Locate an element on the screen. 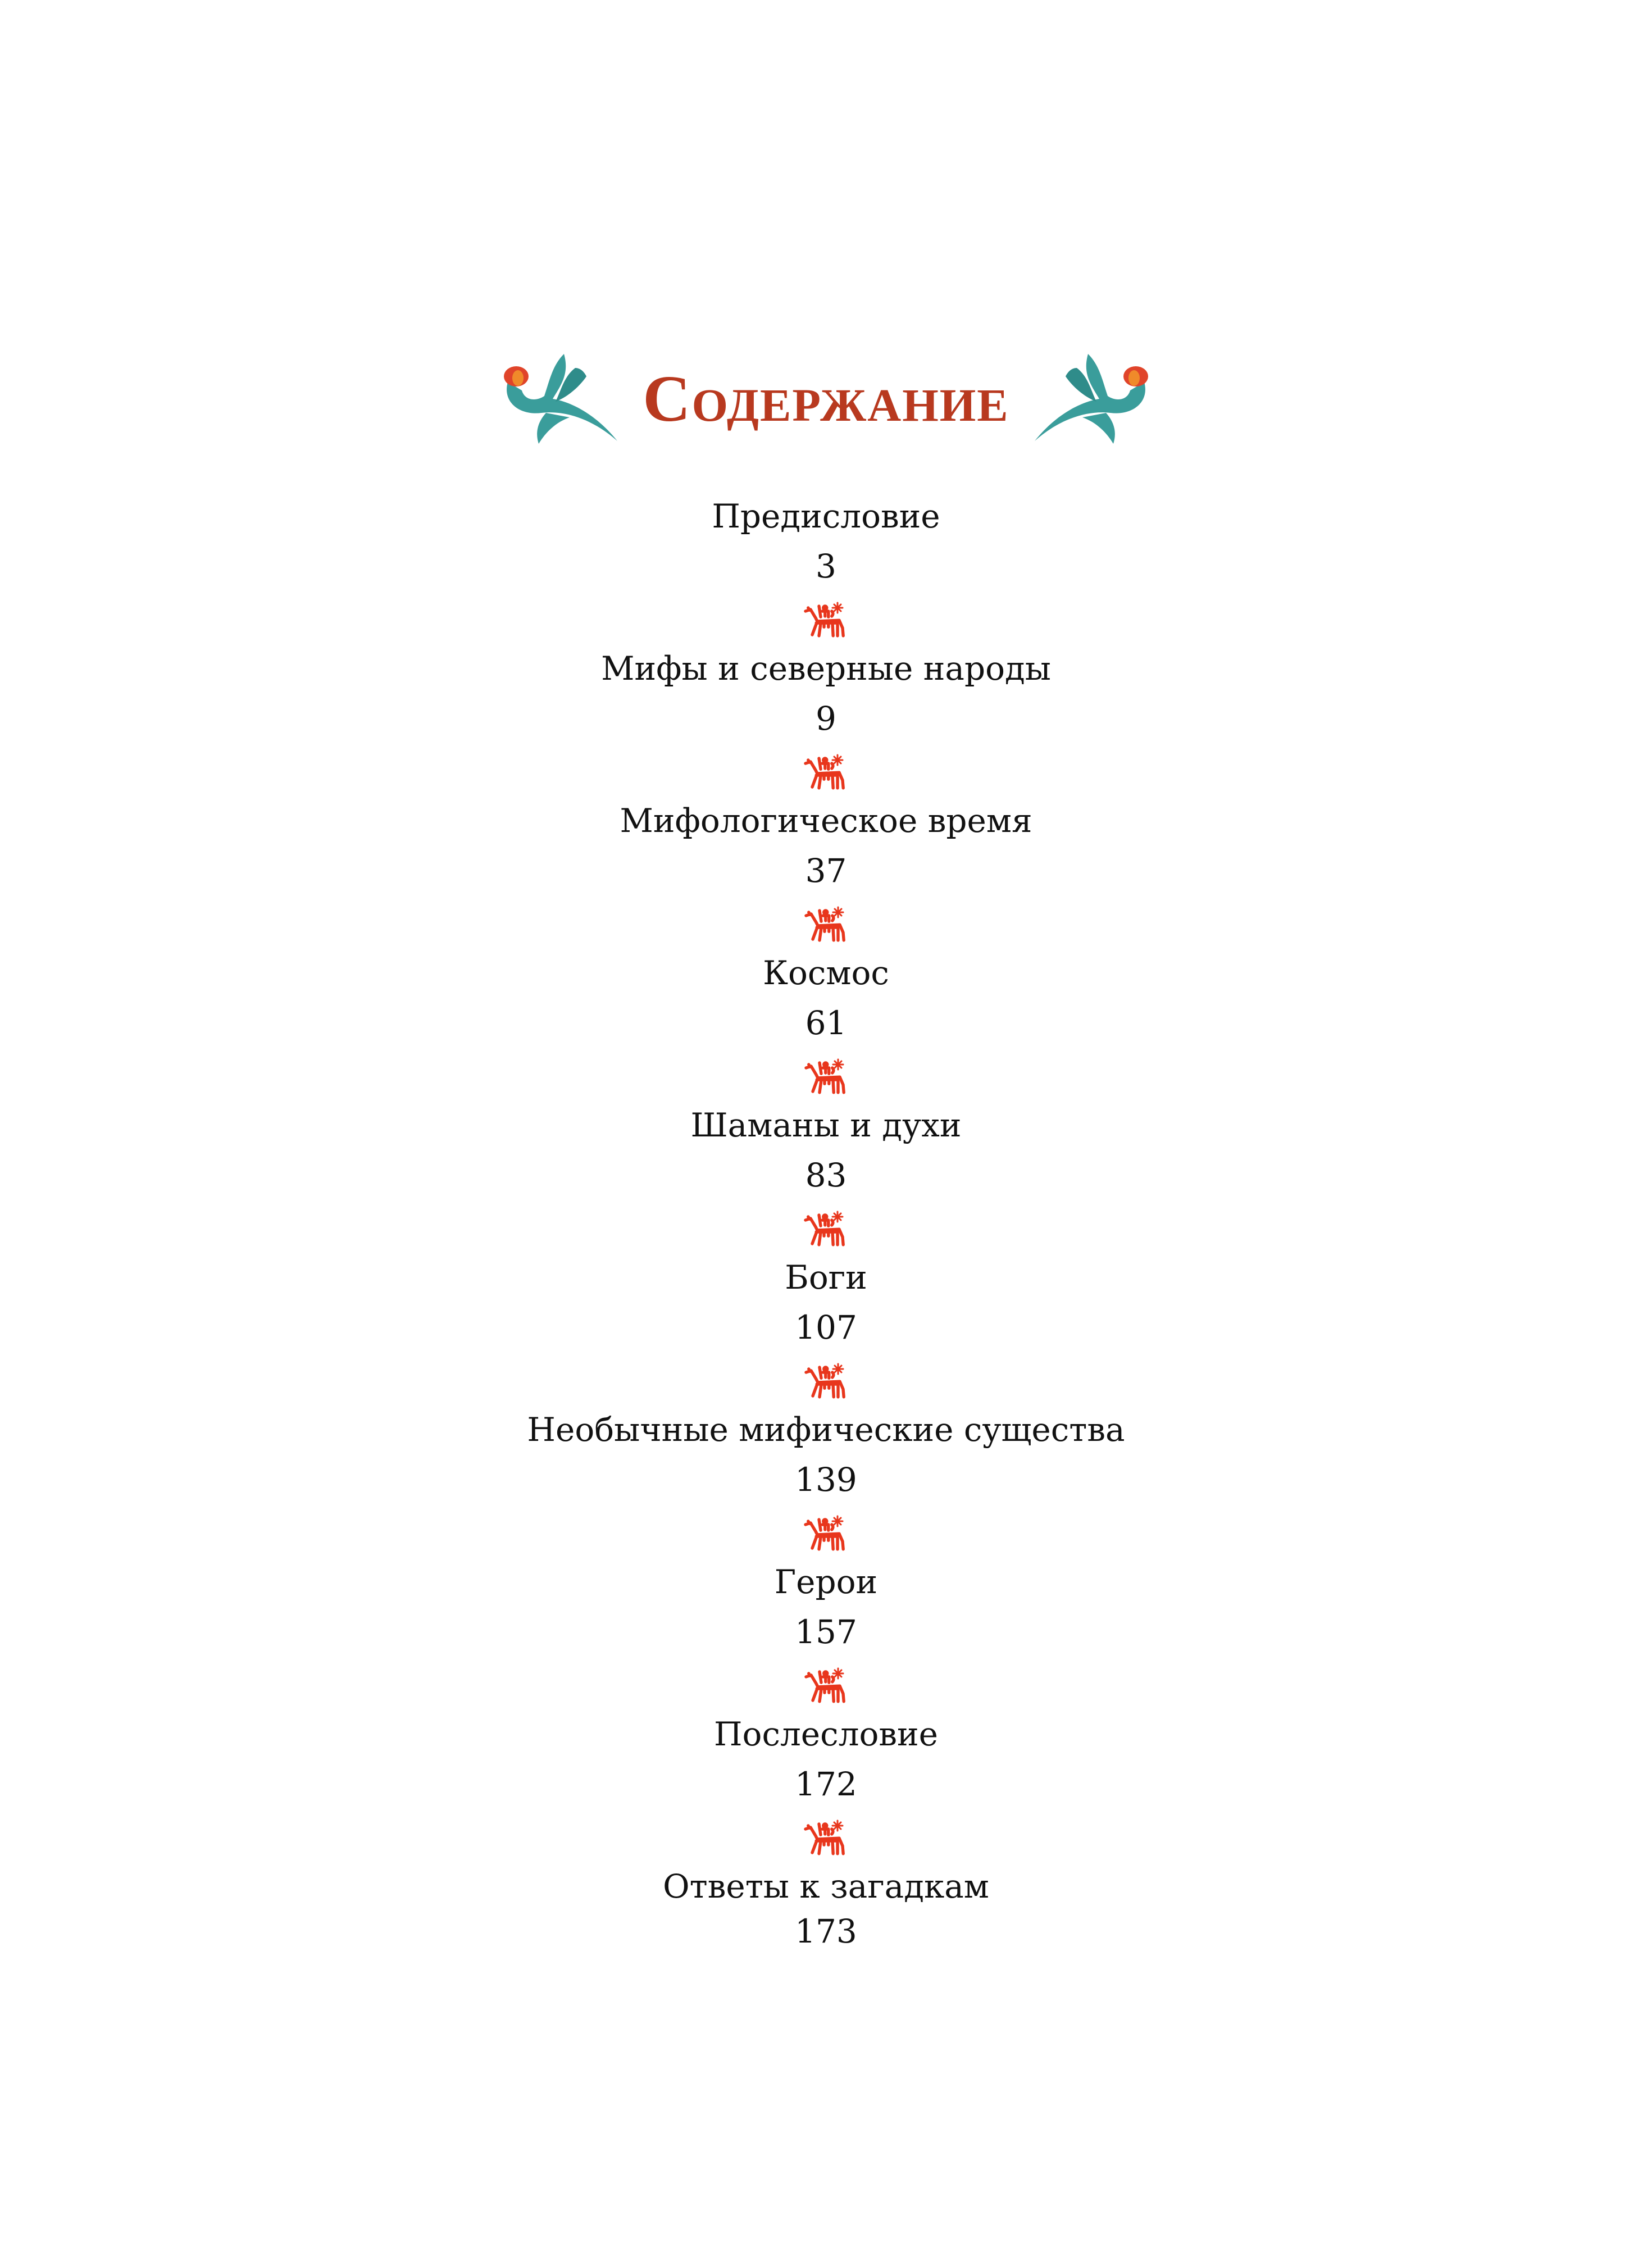 Image resolution: width=1652 pixels, height=2247 pixels. toc-entry-page-number: 83 is located at coordinates (826, 1175).